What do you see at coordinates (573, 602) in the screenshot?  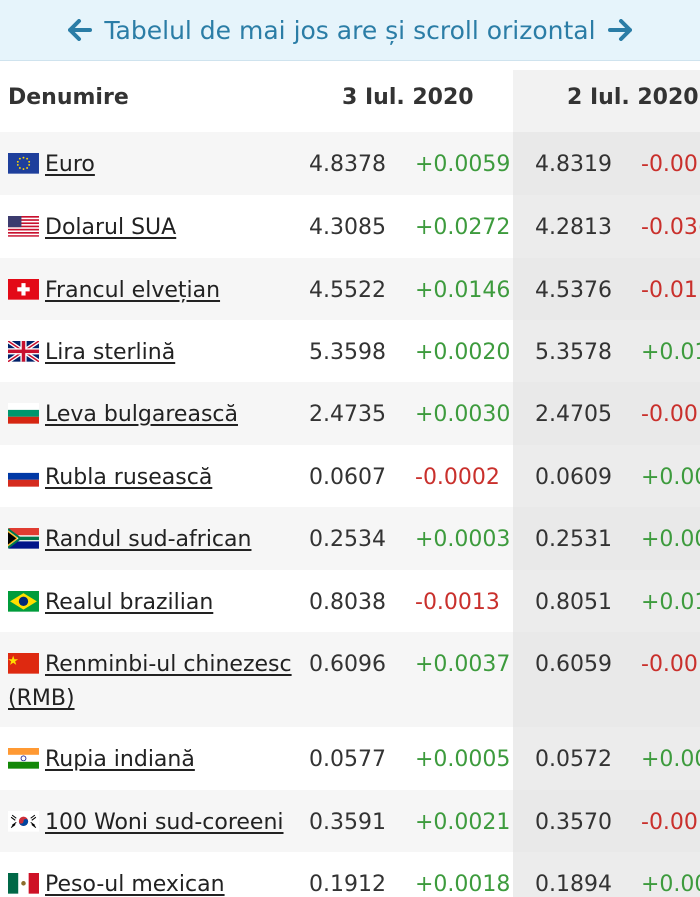 I see `value-cell: 0.8051` at bounding box center [573, 602].